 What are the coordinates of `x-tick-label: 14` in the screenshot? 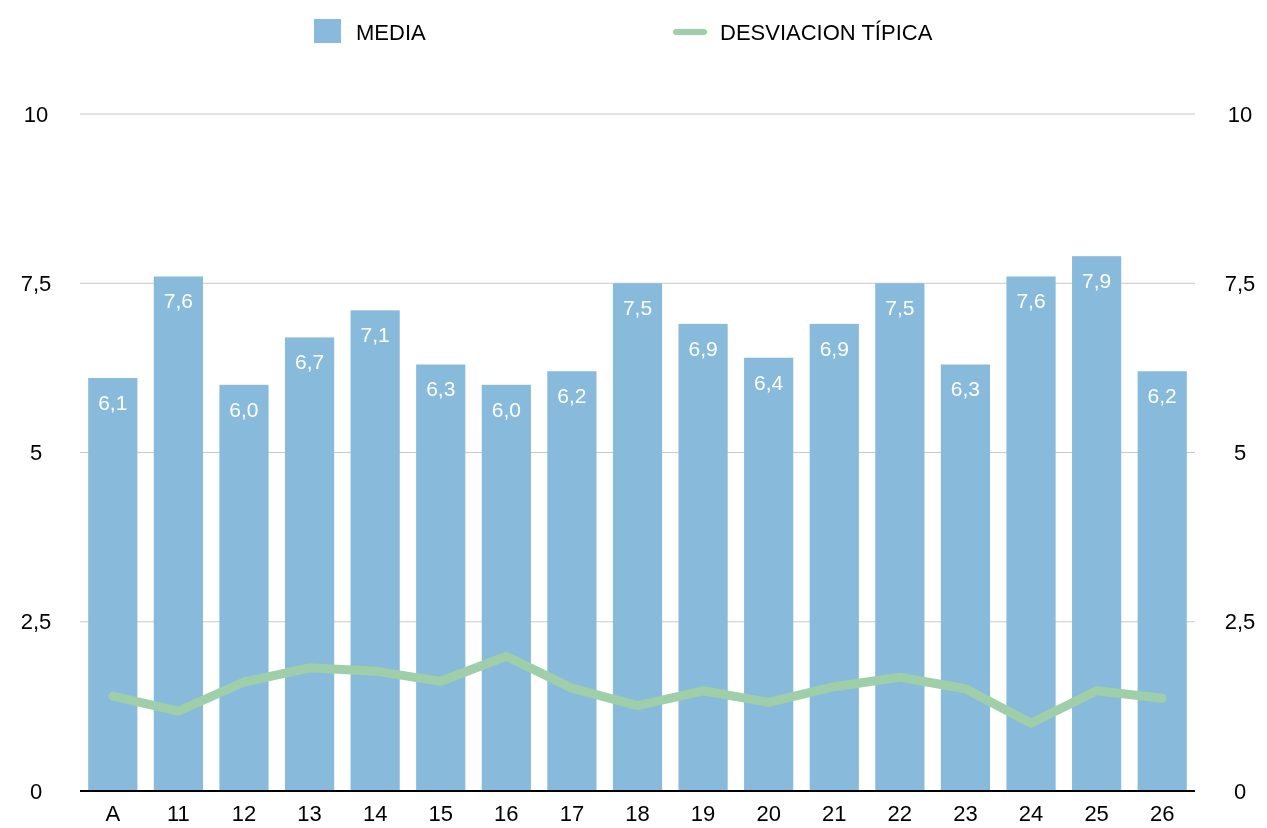 It's located at (375, 813).